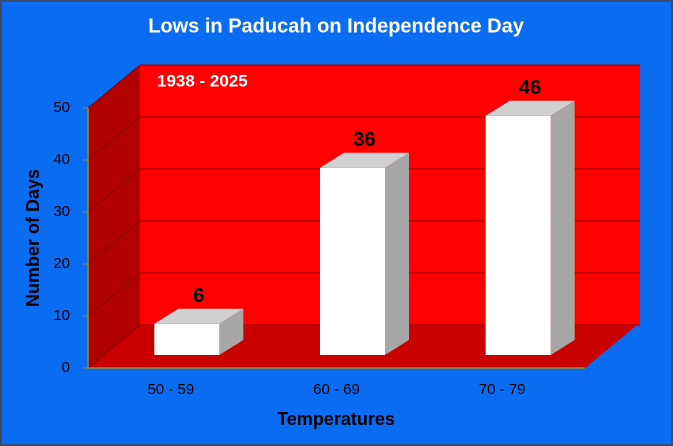  Describe the element at coordinates (61, 107) in the screenshot. I see `y-tick-label: 50` at that location.